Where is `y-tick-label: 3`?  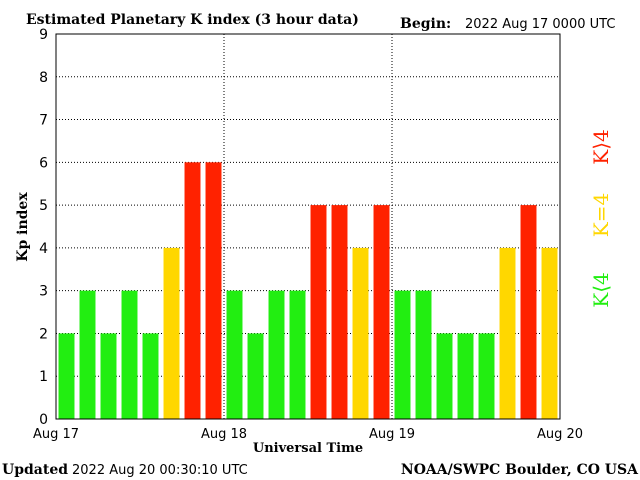 y-tick-label: 3 is located at coordinates (43, 292).